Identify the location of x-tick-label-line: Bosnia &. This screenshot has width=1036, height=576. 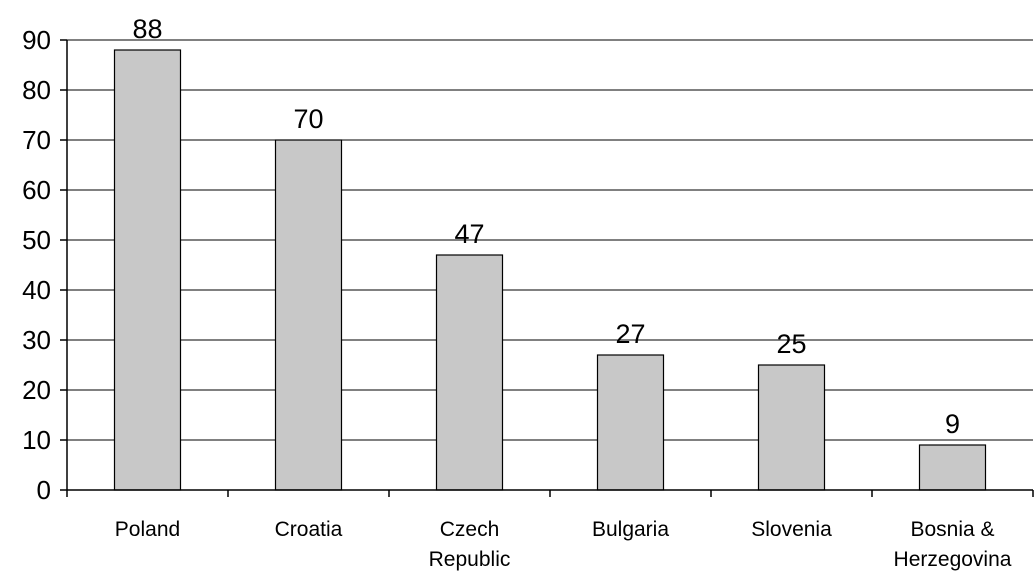
(952, 529).